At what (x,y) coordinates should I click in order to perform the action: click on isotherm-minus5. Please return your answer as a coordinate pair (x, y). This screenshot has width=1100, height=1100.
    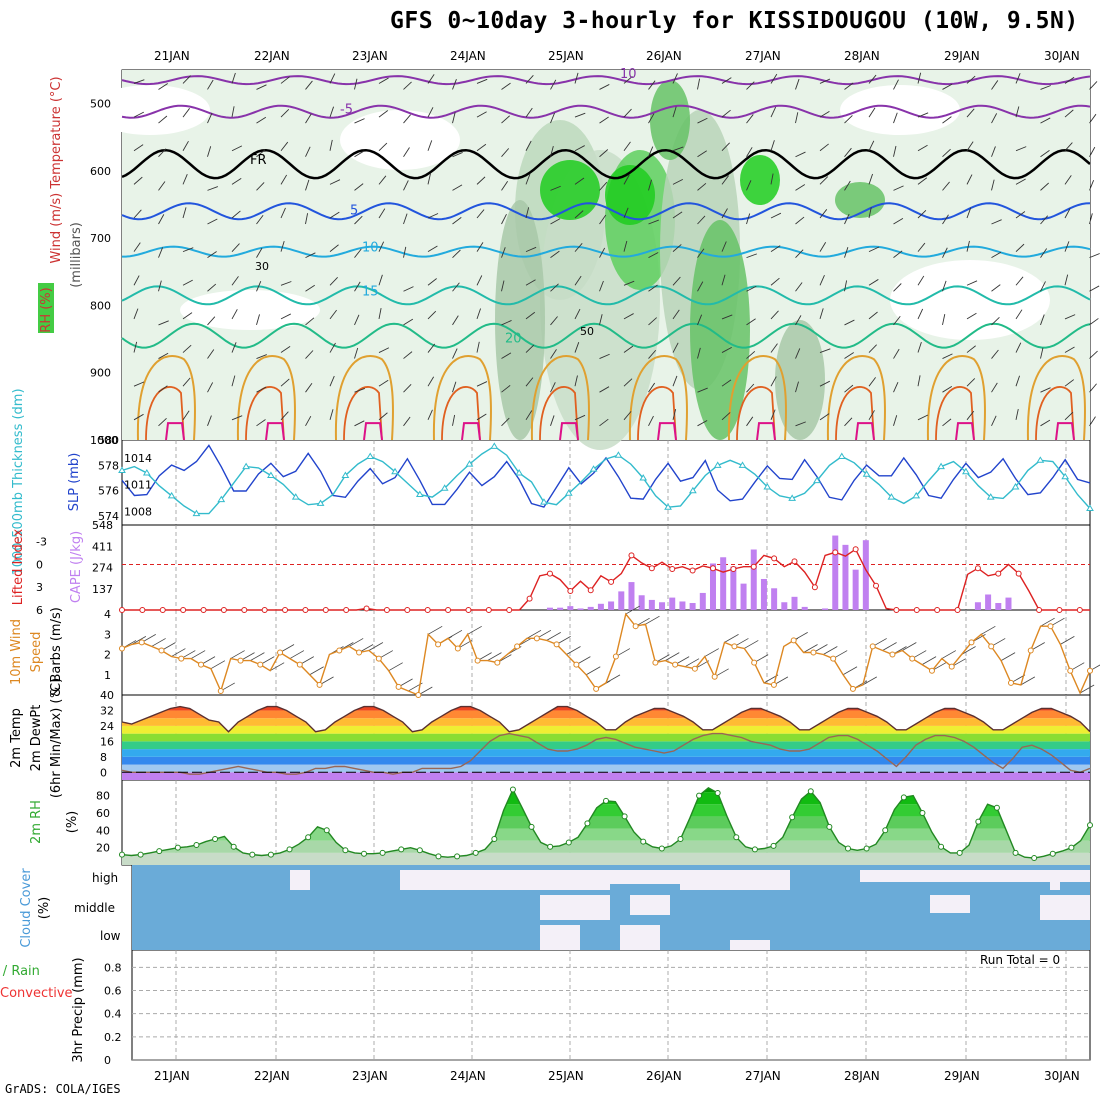
    Looking at the image, I should click on (606, 111).